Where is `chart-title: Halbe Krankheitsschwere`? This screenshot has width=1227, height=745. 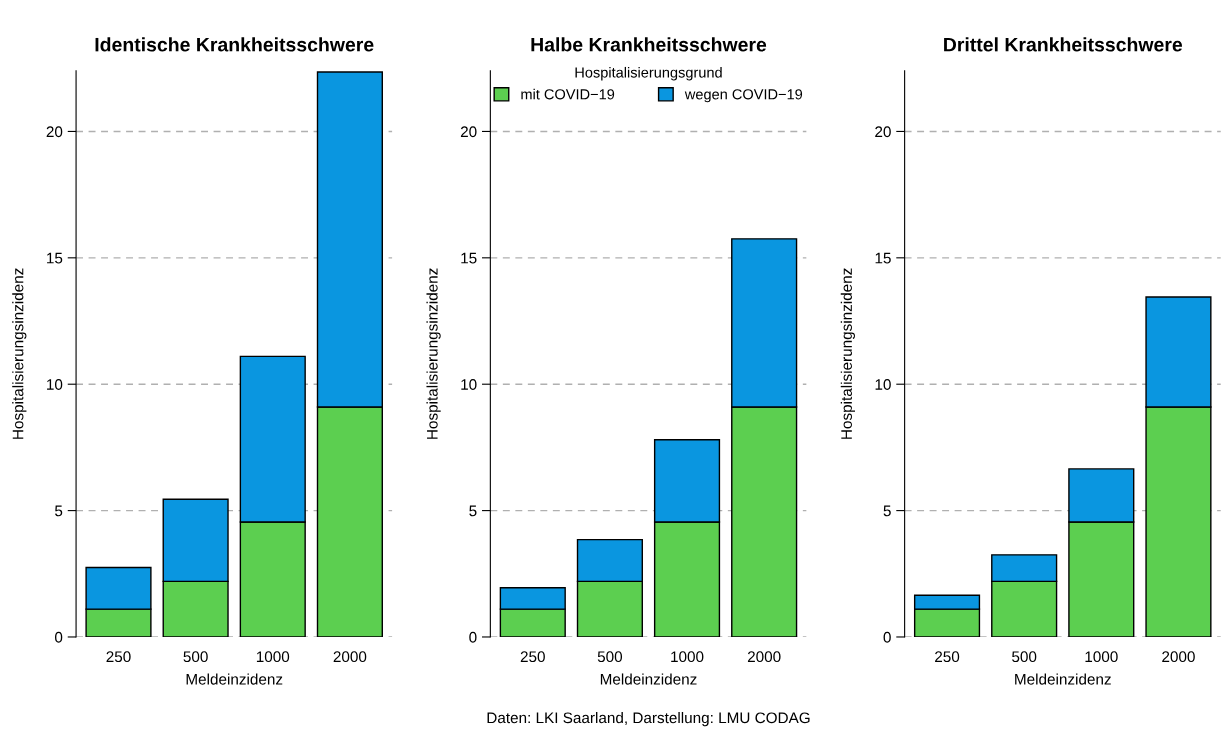
chart-title: Halbe Krankheitsschwere is located at coordinates (649, 44).